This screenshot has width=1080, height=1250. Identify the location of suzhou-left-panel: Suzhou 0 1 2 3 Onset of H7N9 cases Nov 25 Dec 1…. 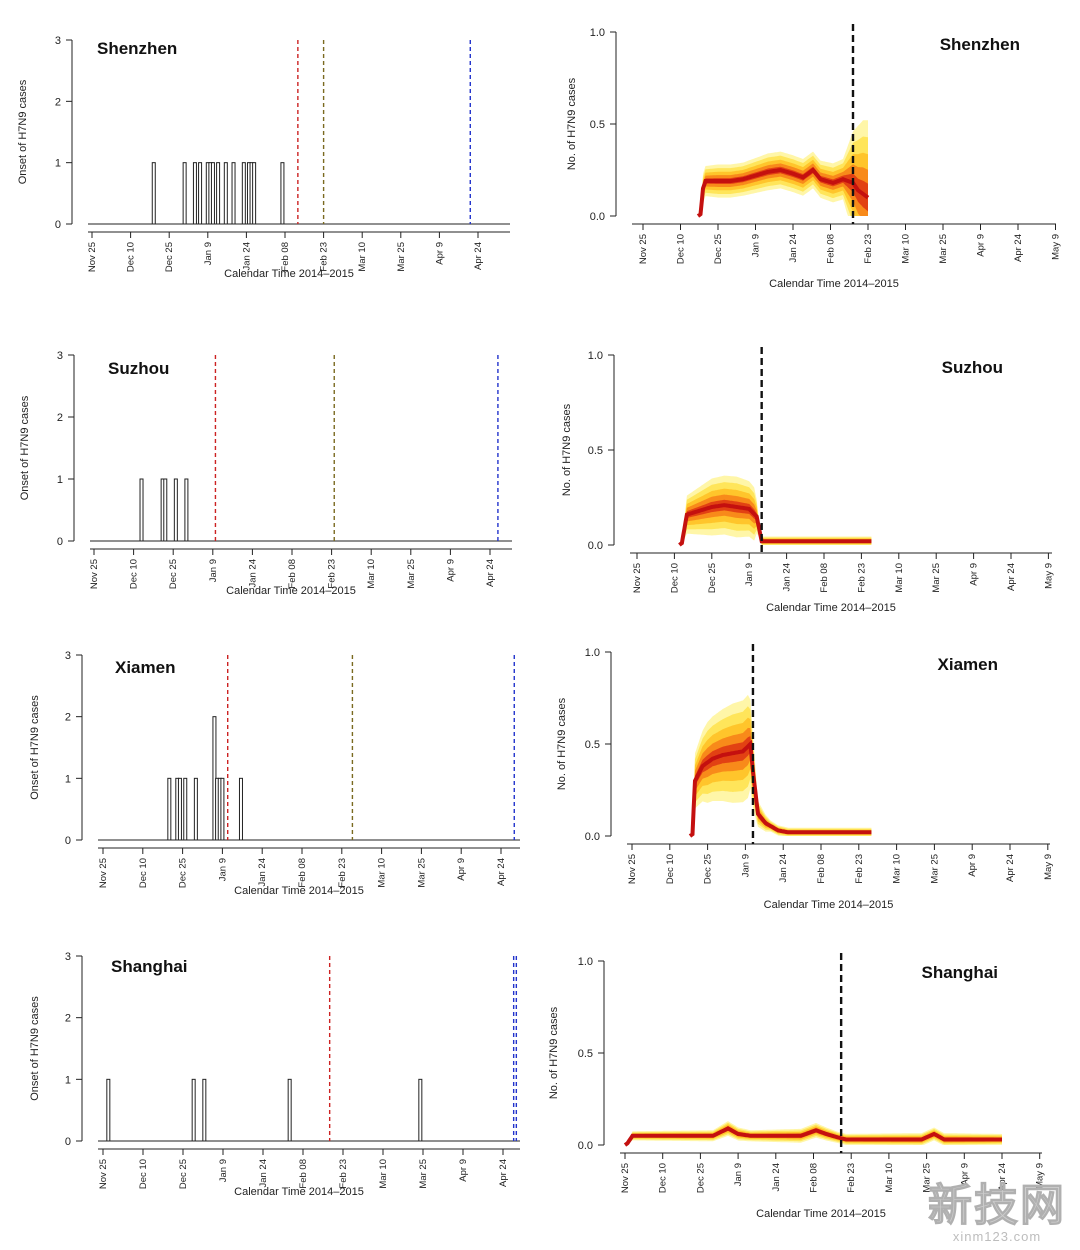
(265, 473).